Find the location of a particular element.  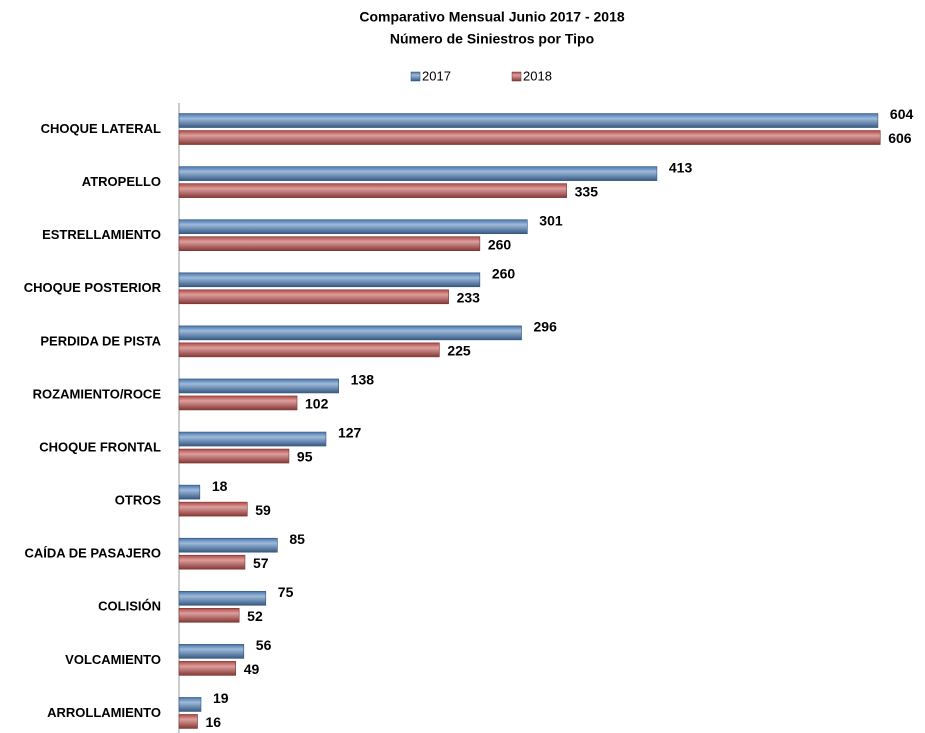

data-label: 16 is located at coordinates (214, 722).